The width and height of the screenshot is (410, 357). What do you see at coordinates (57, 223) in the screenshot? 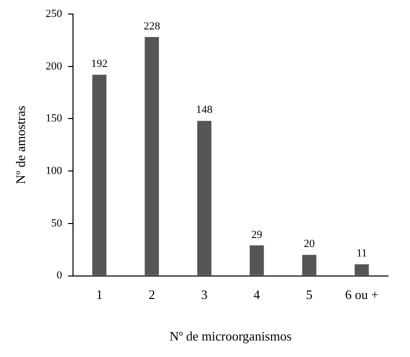
I see `y-tick-label: 50` at bounding box center [57, 223].